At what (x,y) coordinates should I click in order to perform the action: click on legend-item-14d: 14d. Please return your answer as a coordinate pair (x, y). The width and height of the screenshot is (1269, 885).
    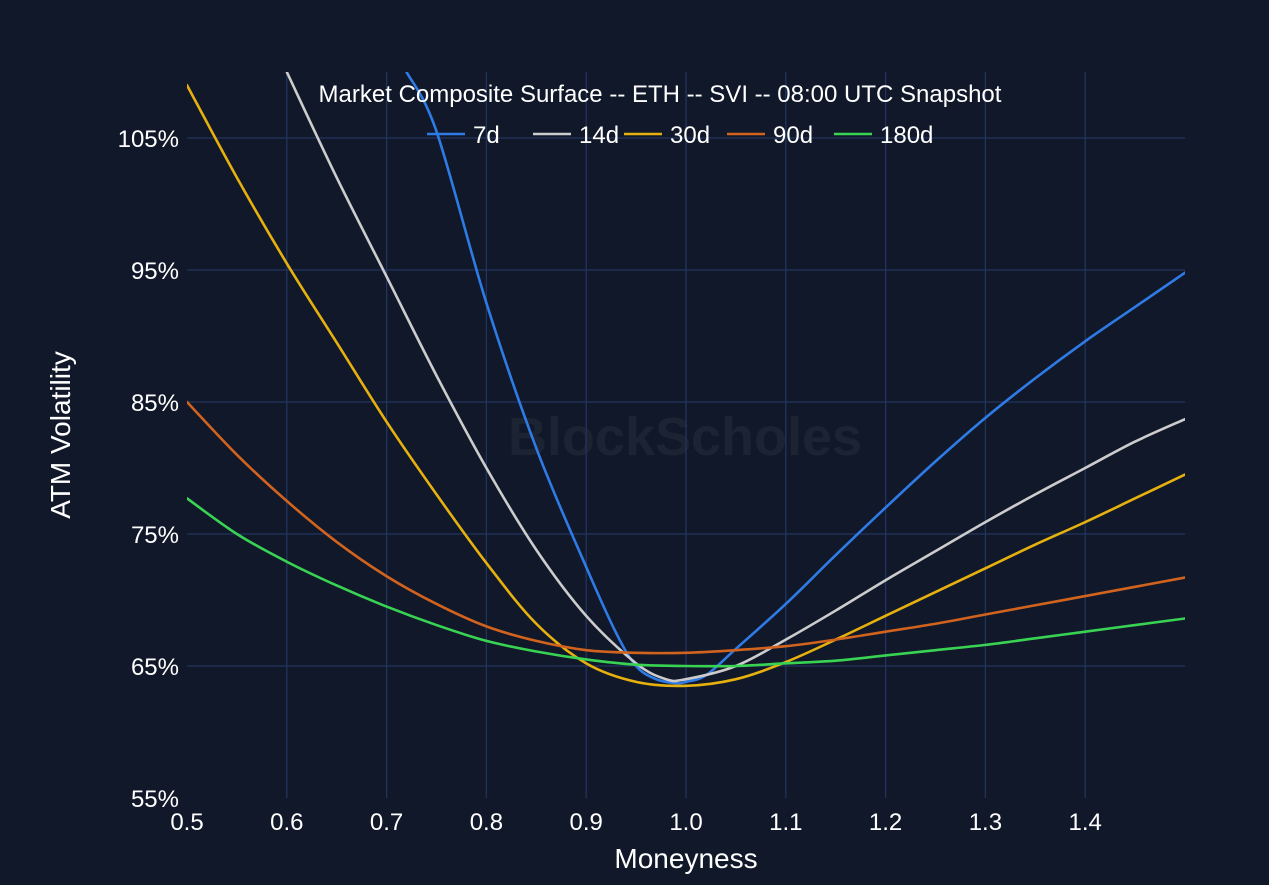
    Looking at the image, I should click on (576, 135).